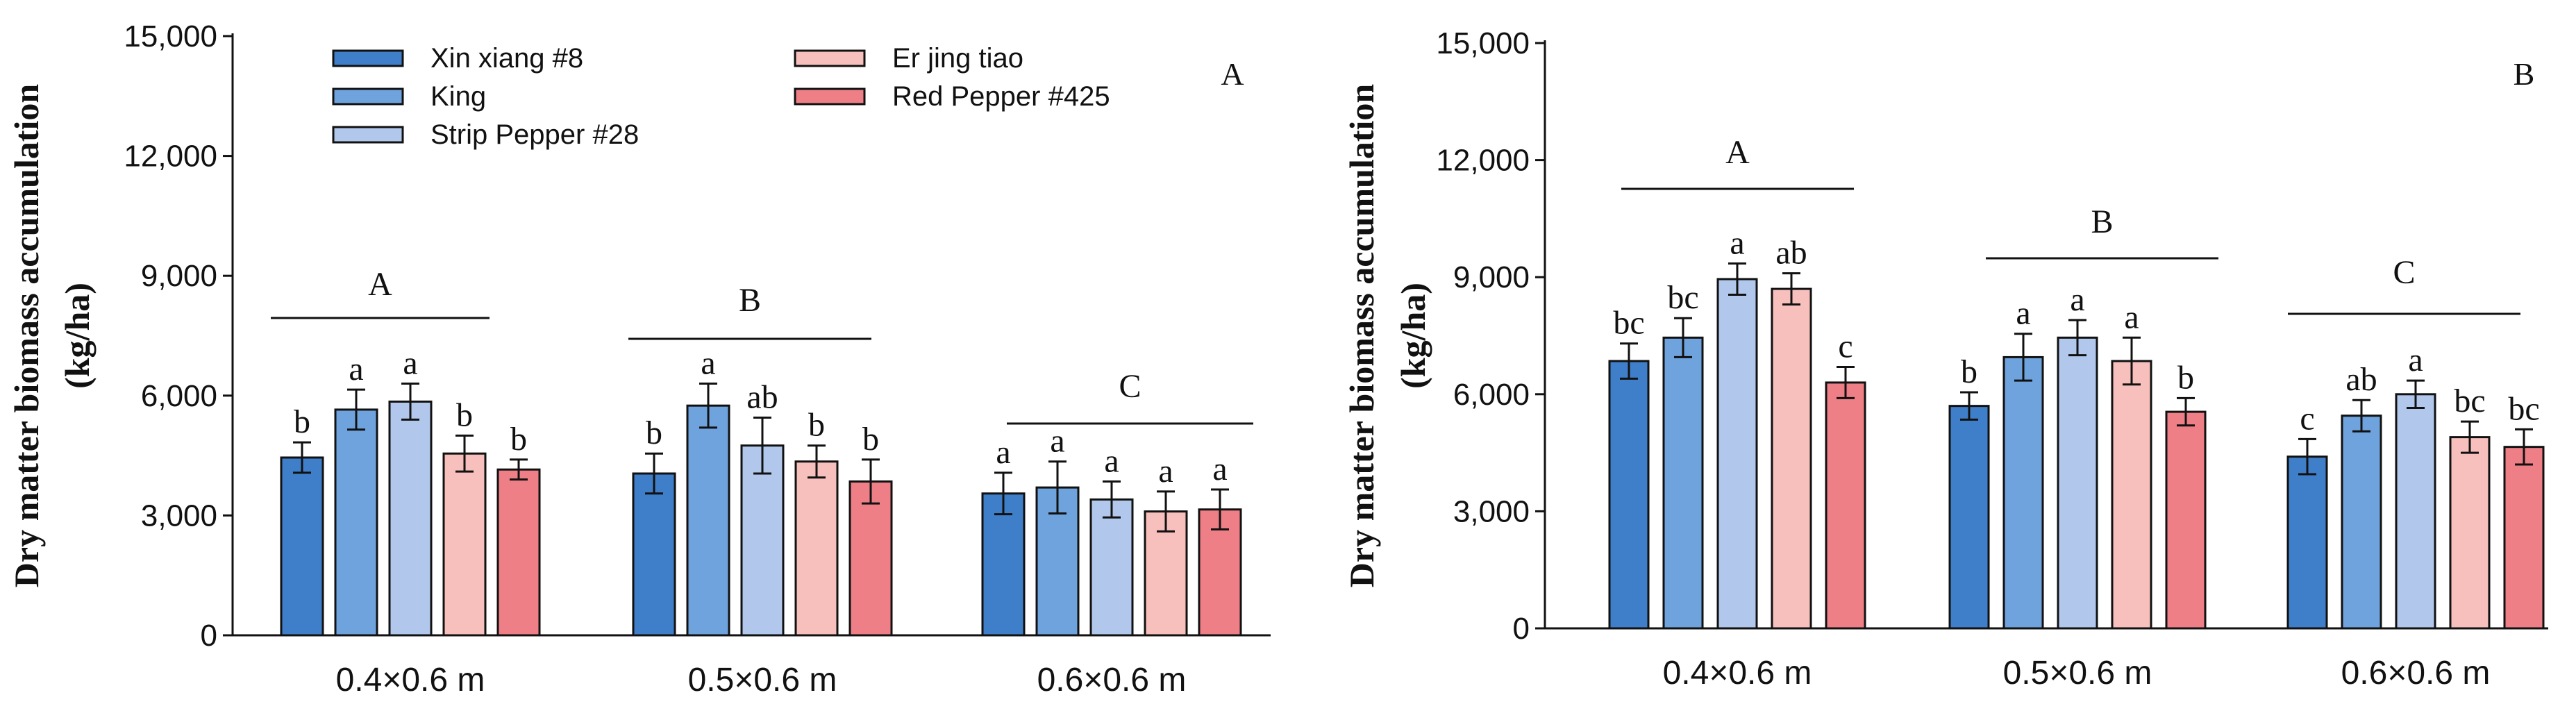  Describe the element at coordinates (1001, 96) in the screenshot. I see `legend-label: Red Pepper #425` at that location.